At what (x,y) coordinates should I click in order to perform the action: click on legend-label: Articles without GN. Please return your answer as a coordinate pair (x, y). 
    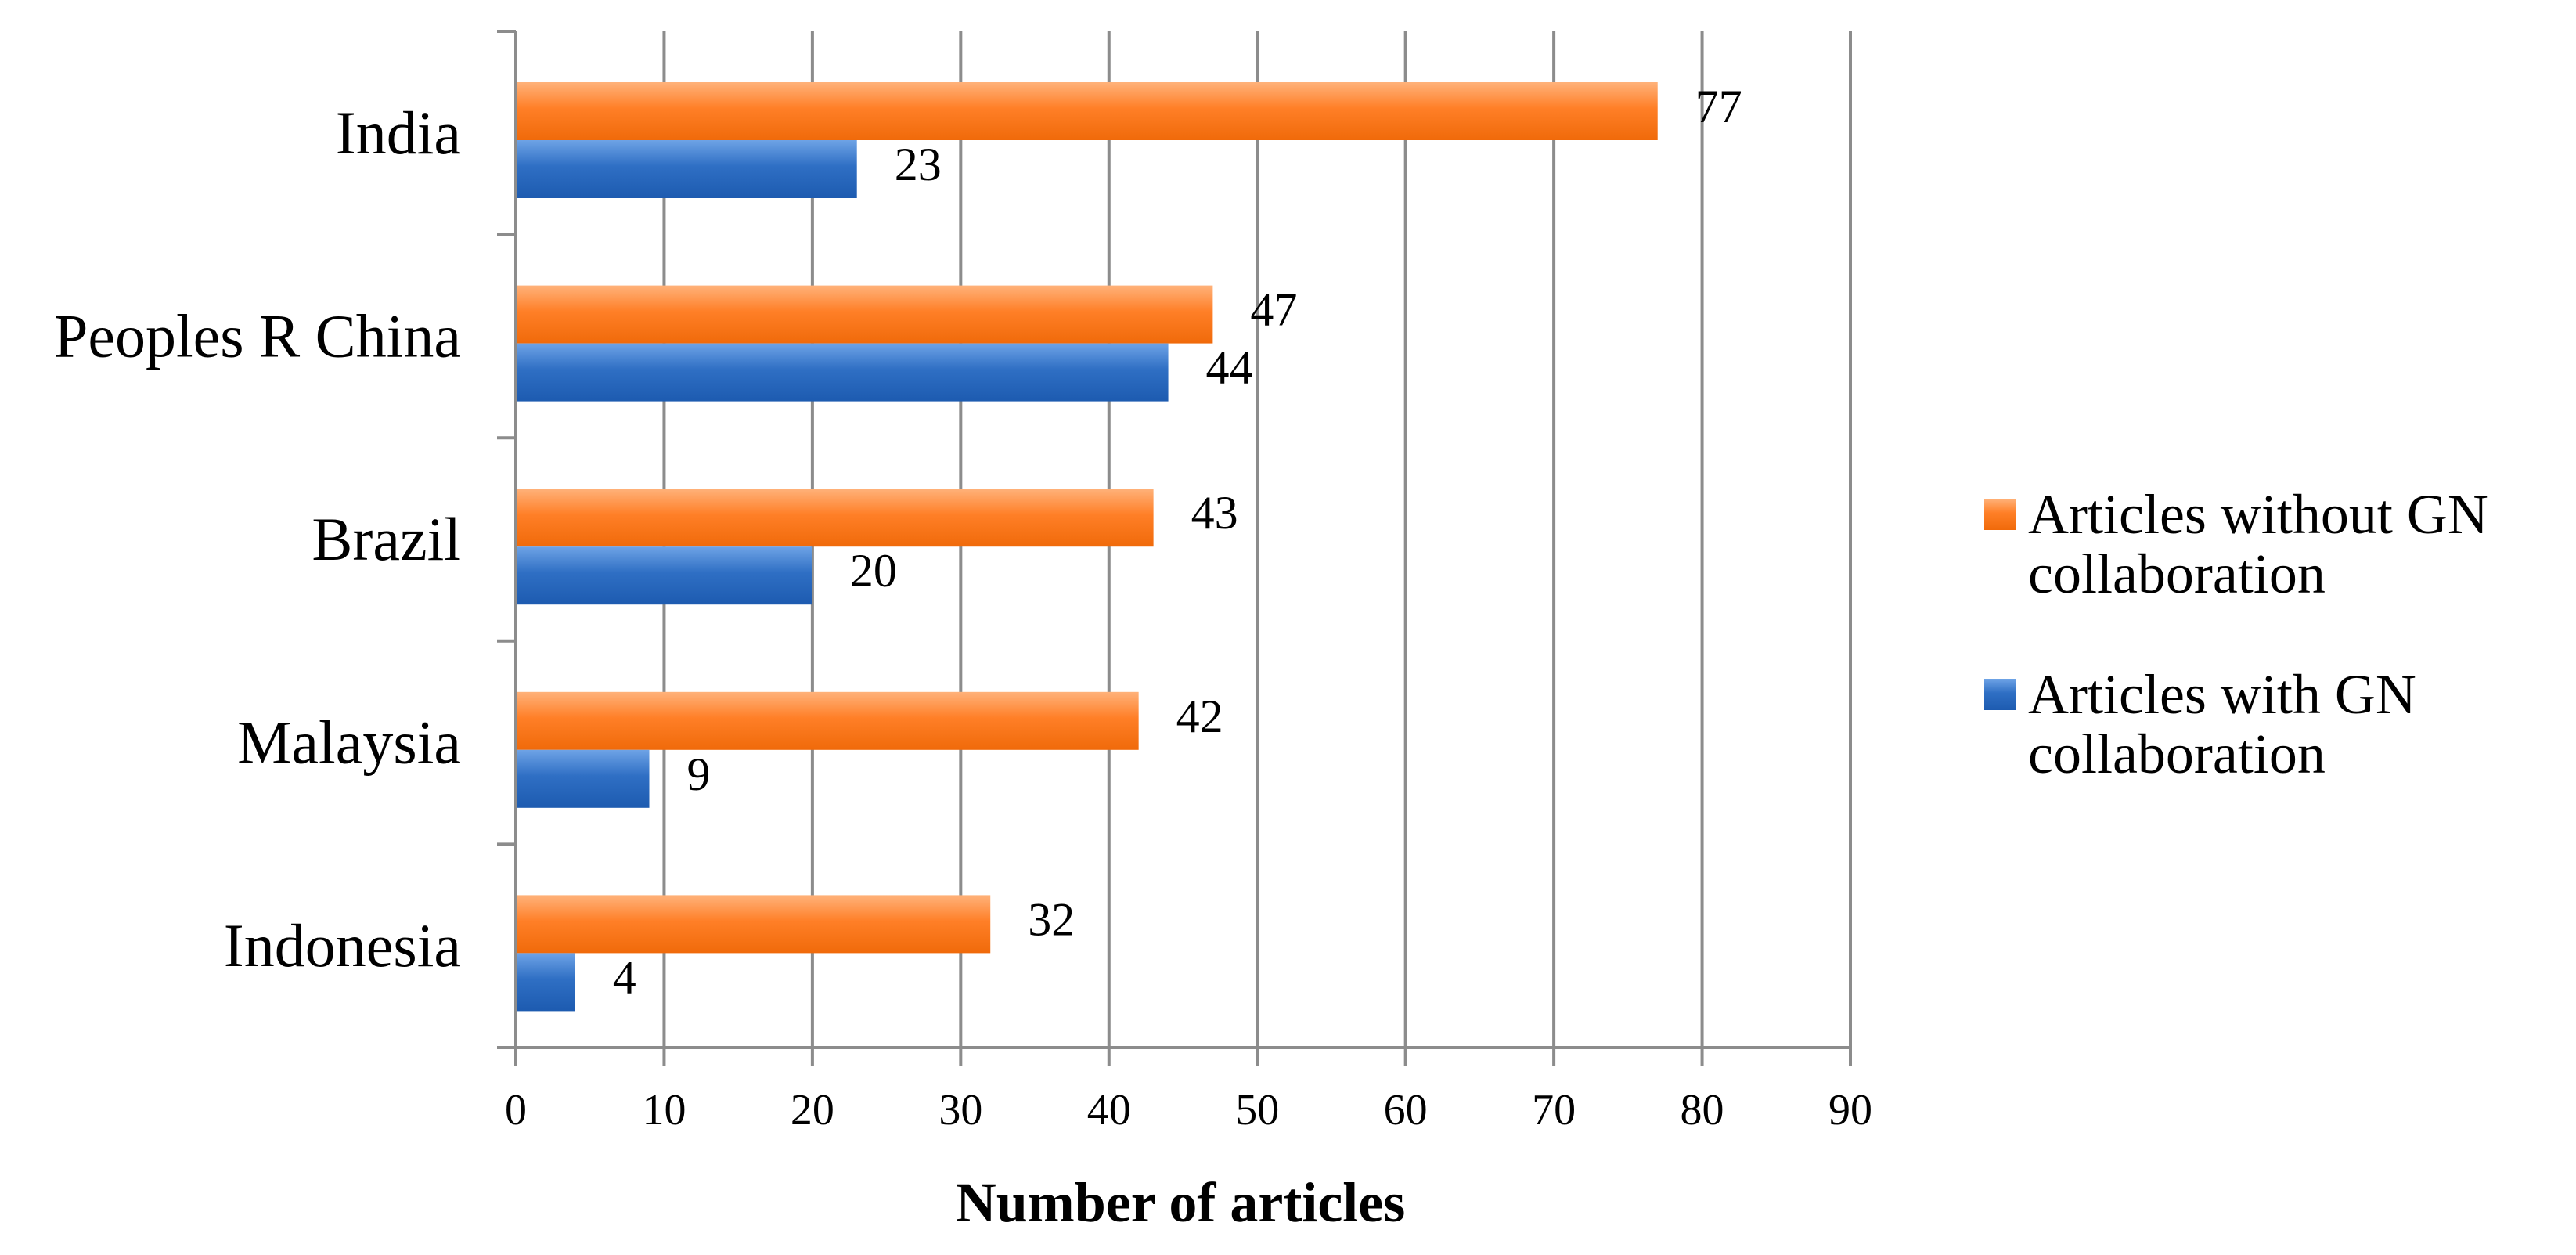
    Looking at the image, I should click on (2258, 514).